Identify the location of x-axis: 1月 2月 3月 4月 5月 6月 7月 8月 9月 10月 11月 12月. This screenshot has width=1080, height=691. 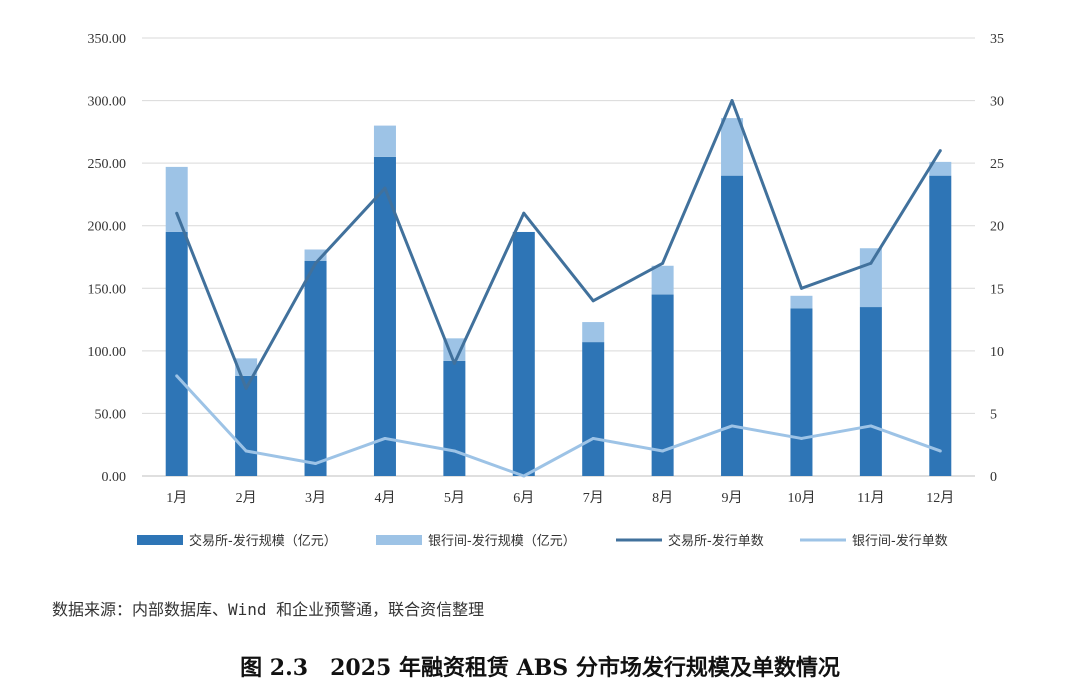
(560, 498).